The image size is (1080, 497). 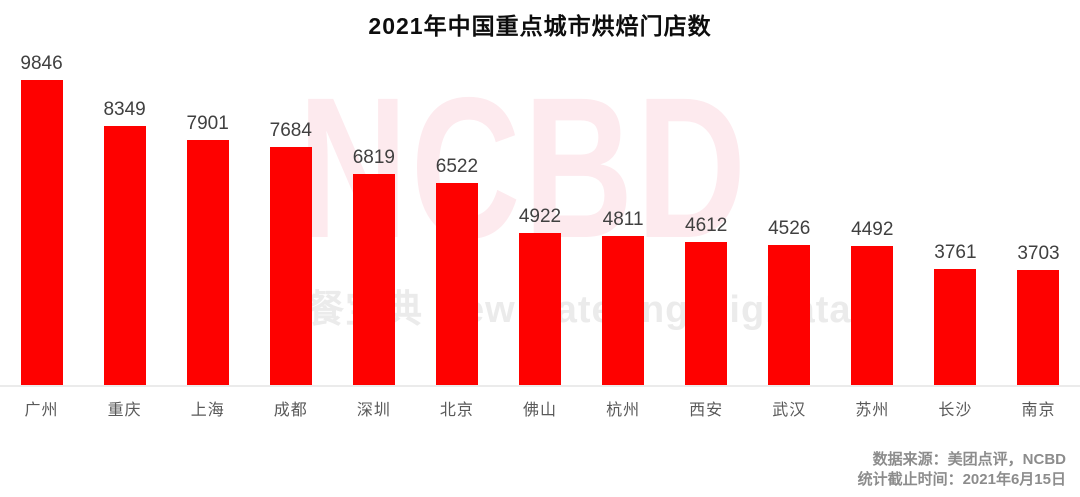 I want to click on bar-value-label: 6819, so click(x=373, y=157).